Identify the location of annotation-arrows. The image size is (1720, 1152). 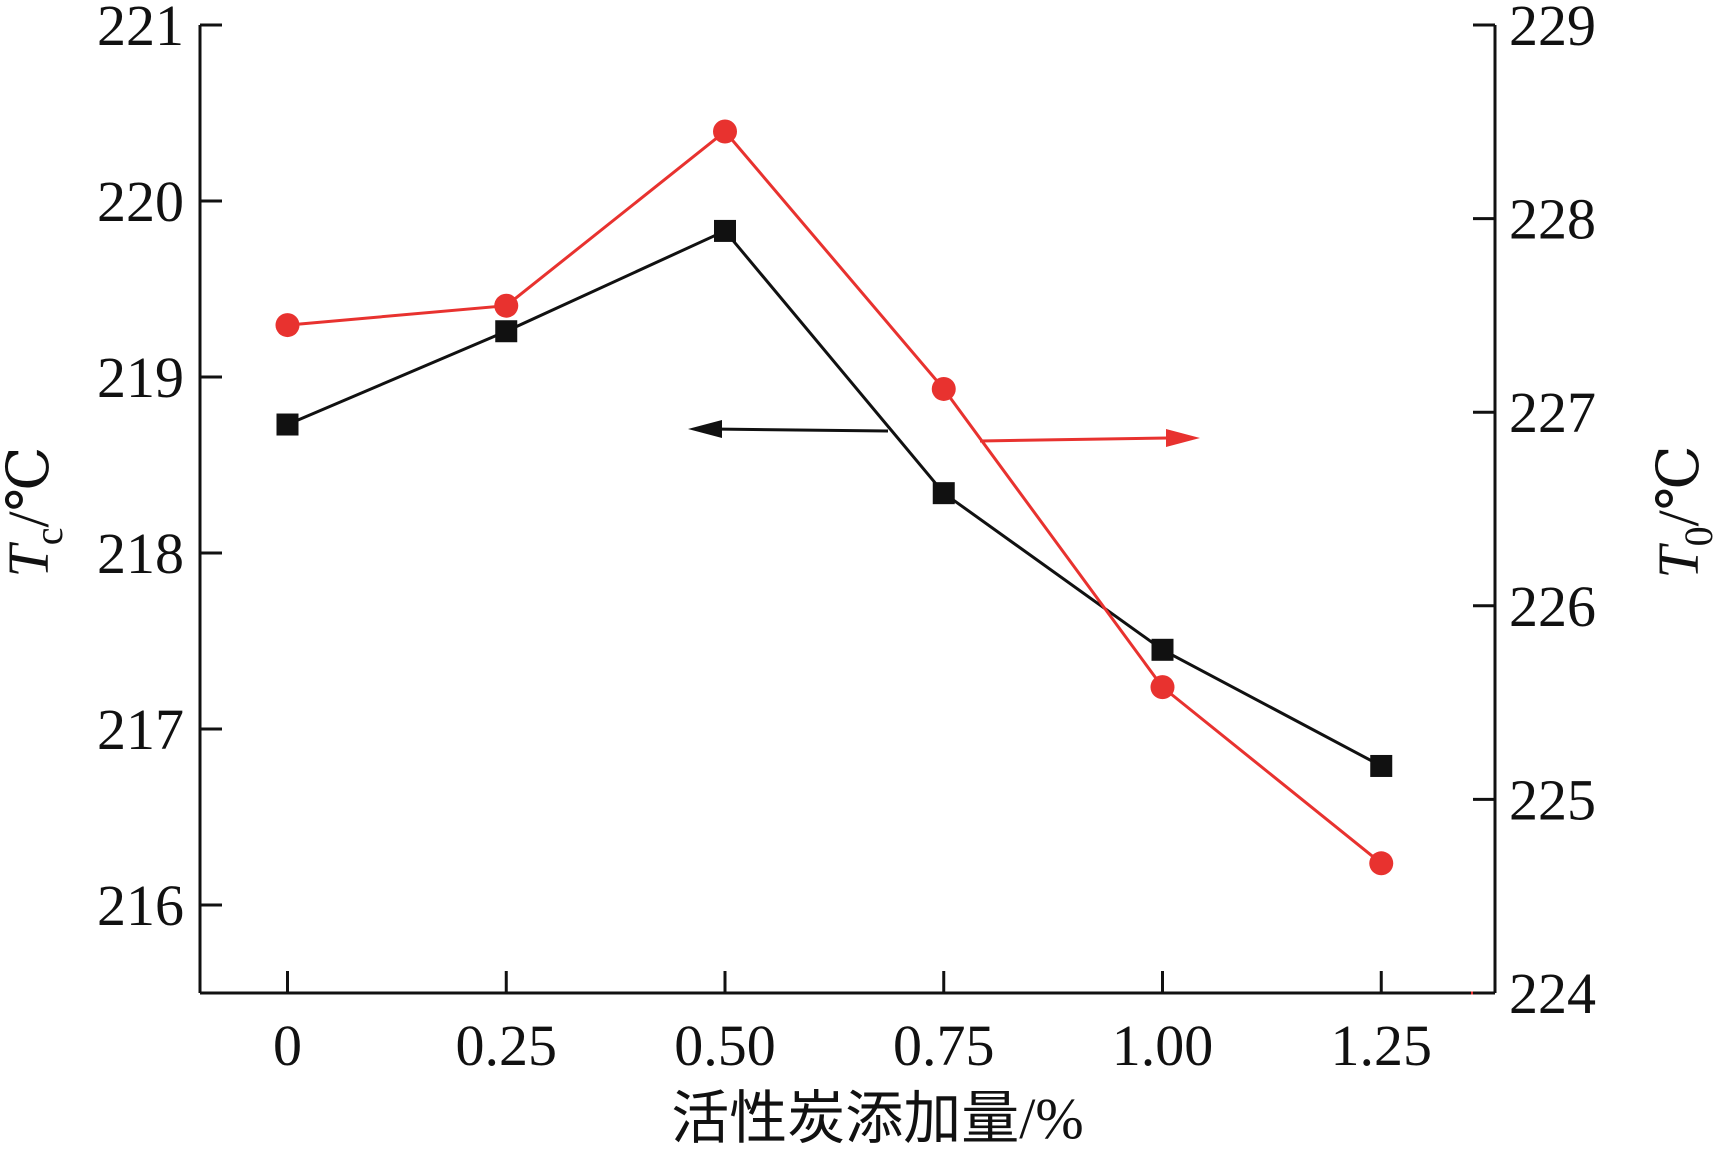
(944, 433).